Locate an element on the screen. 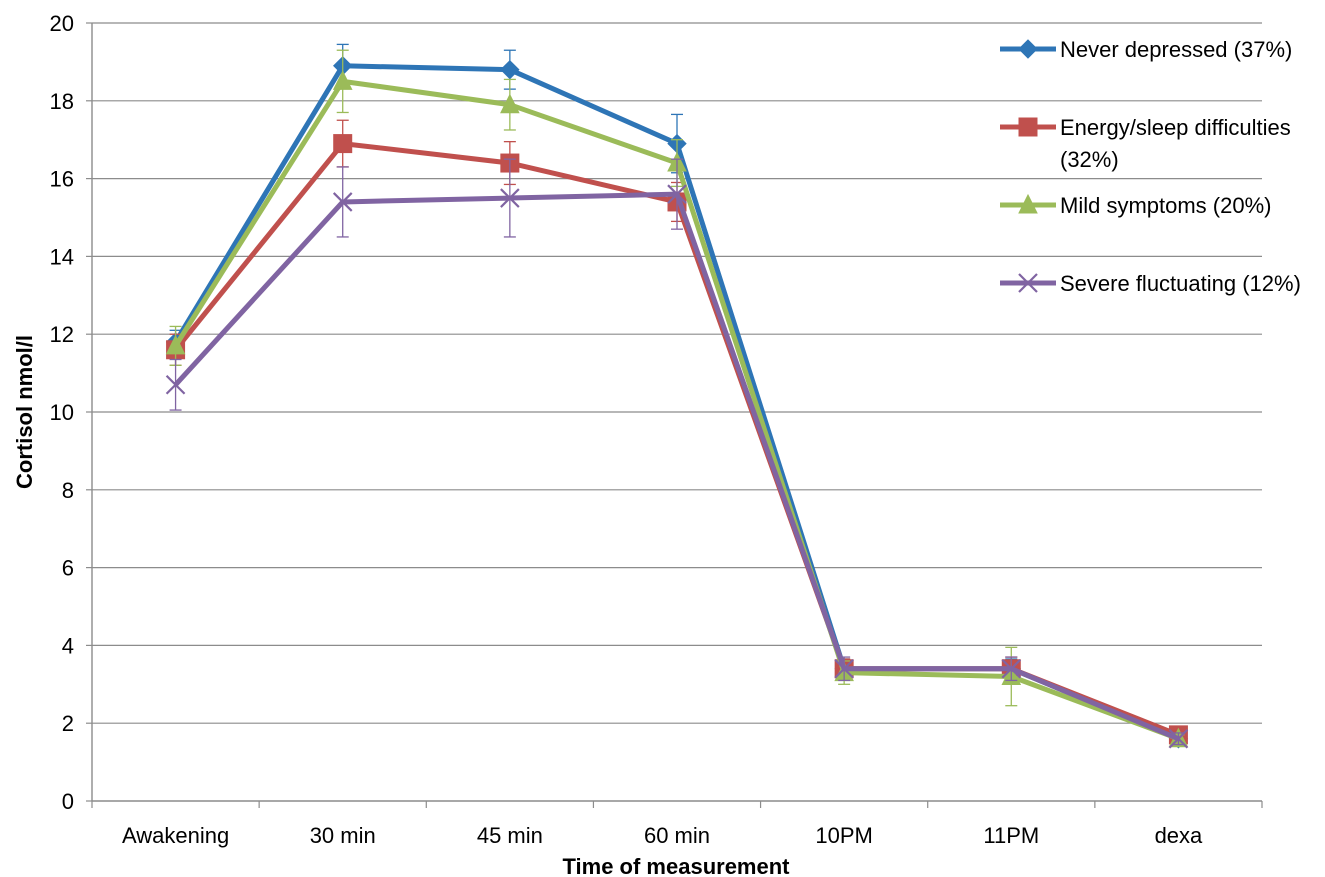 The width and height of the screenshot is (1325, 877). y-tick-label: 2 is located at coordinates (68, 723).